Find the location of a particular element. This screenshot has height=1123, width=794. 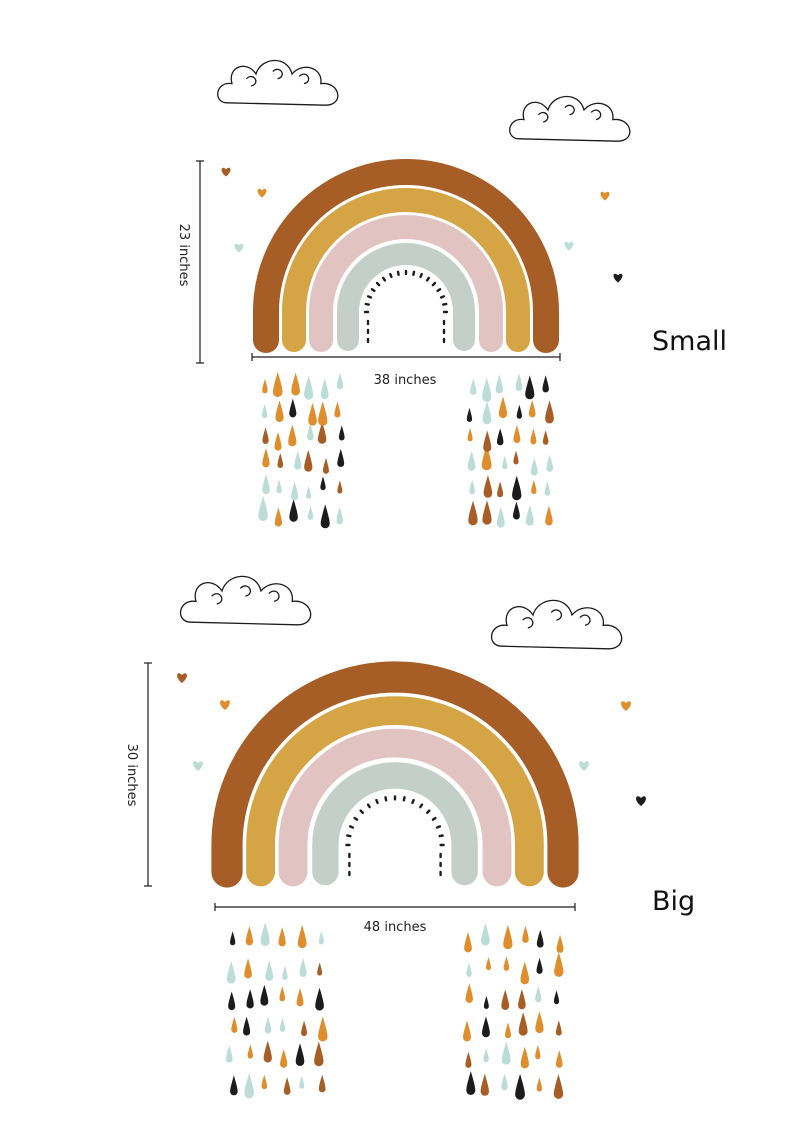

width-label: 48 inches is located at coordinates (395, 927).